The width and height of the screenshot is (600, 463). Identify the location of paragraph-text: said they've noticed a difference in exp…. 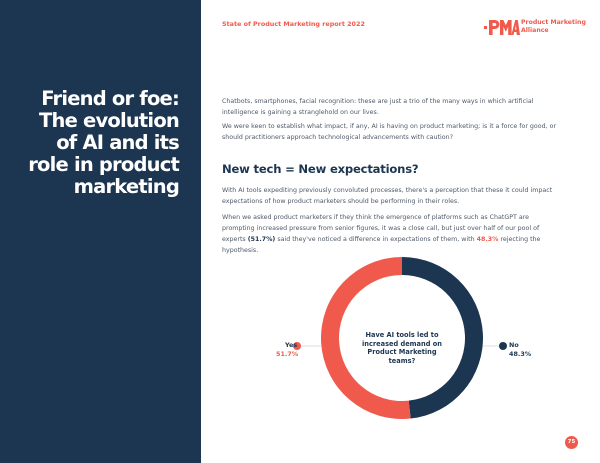
(376, 239).